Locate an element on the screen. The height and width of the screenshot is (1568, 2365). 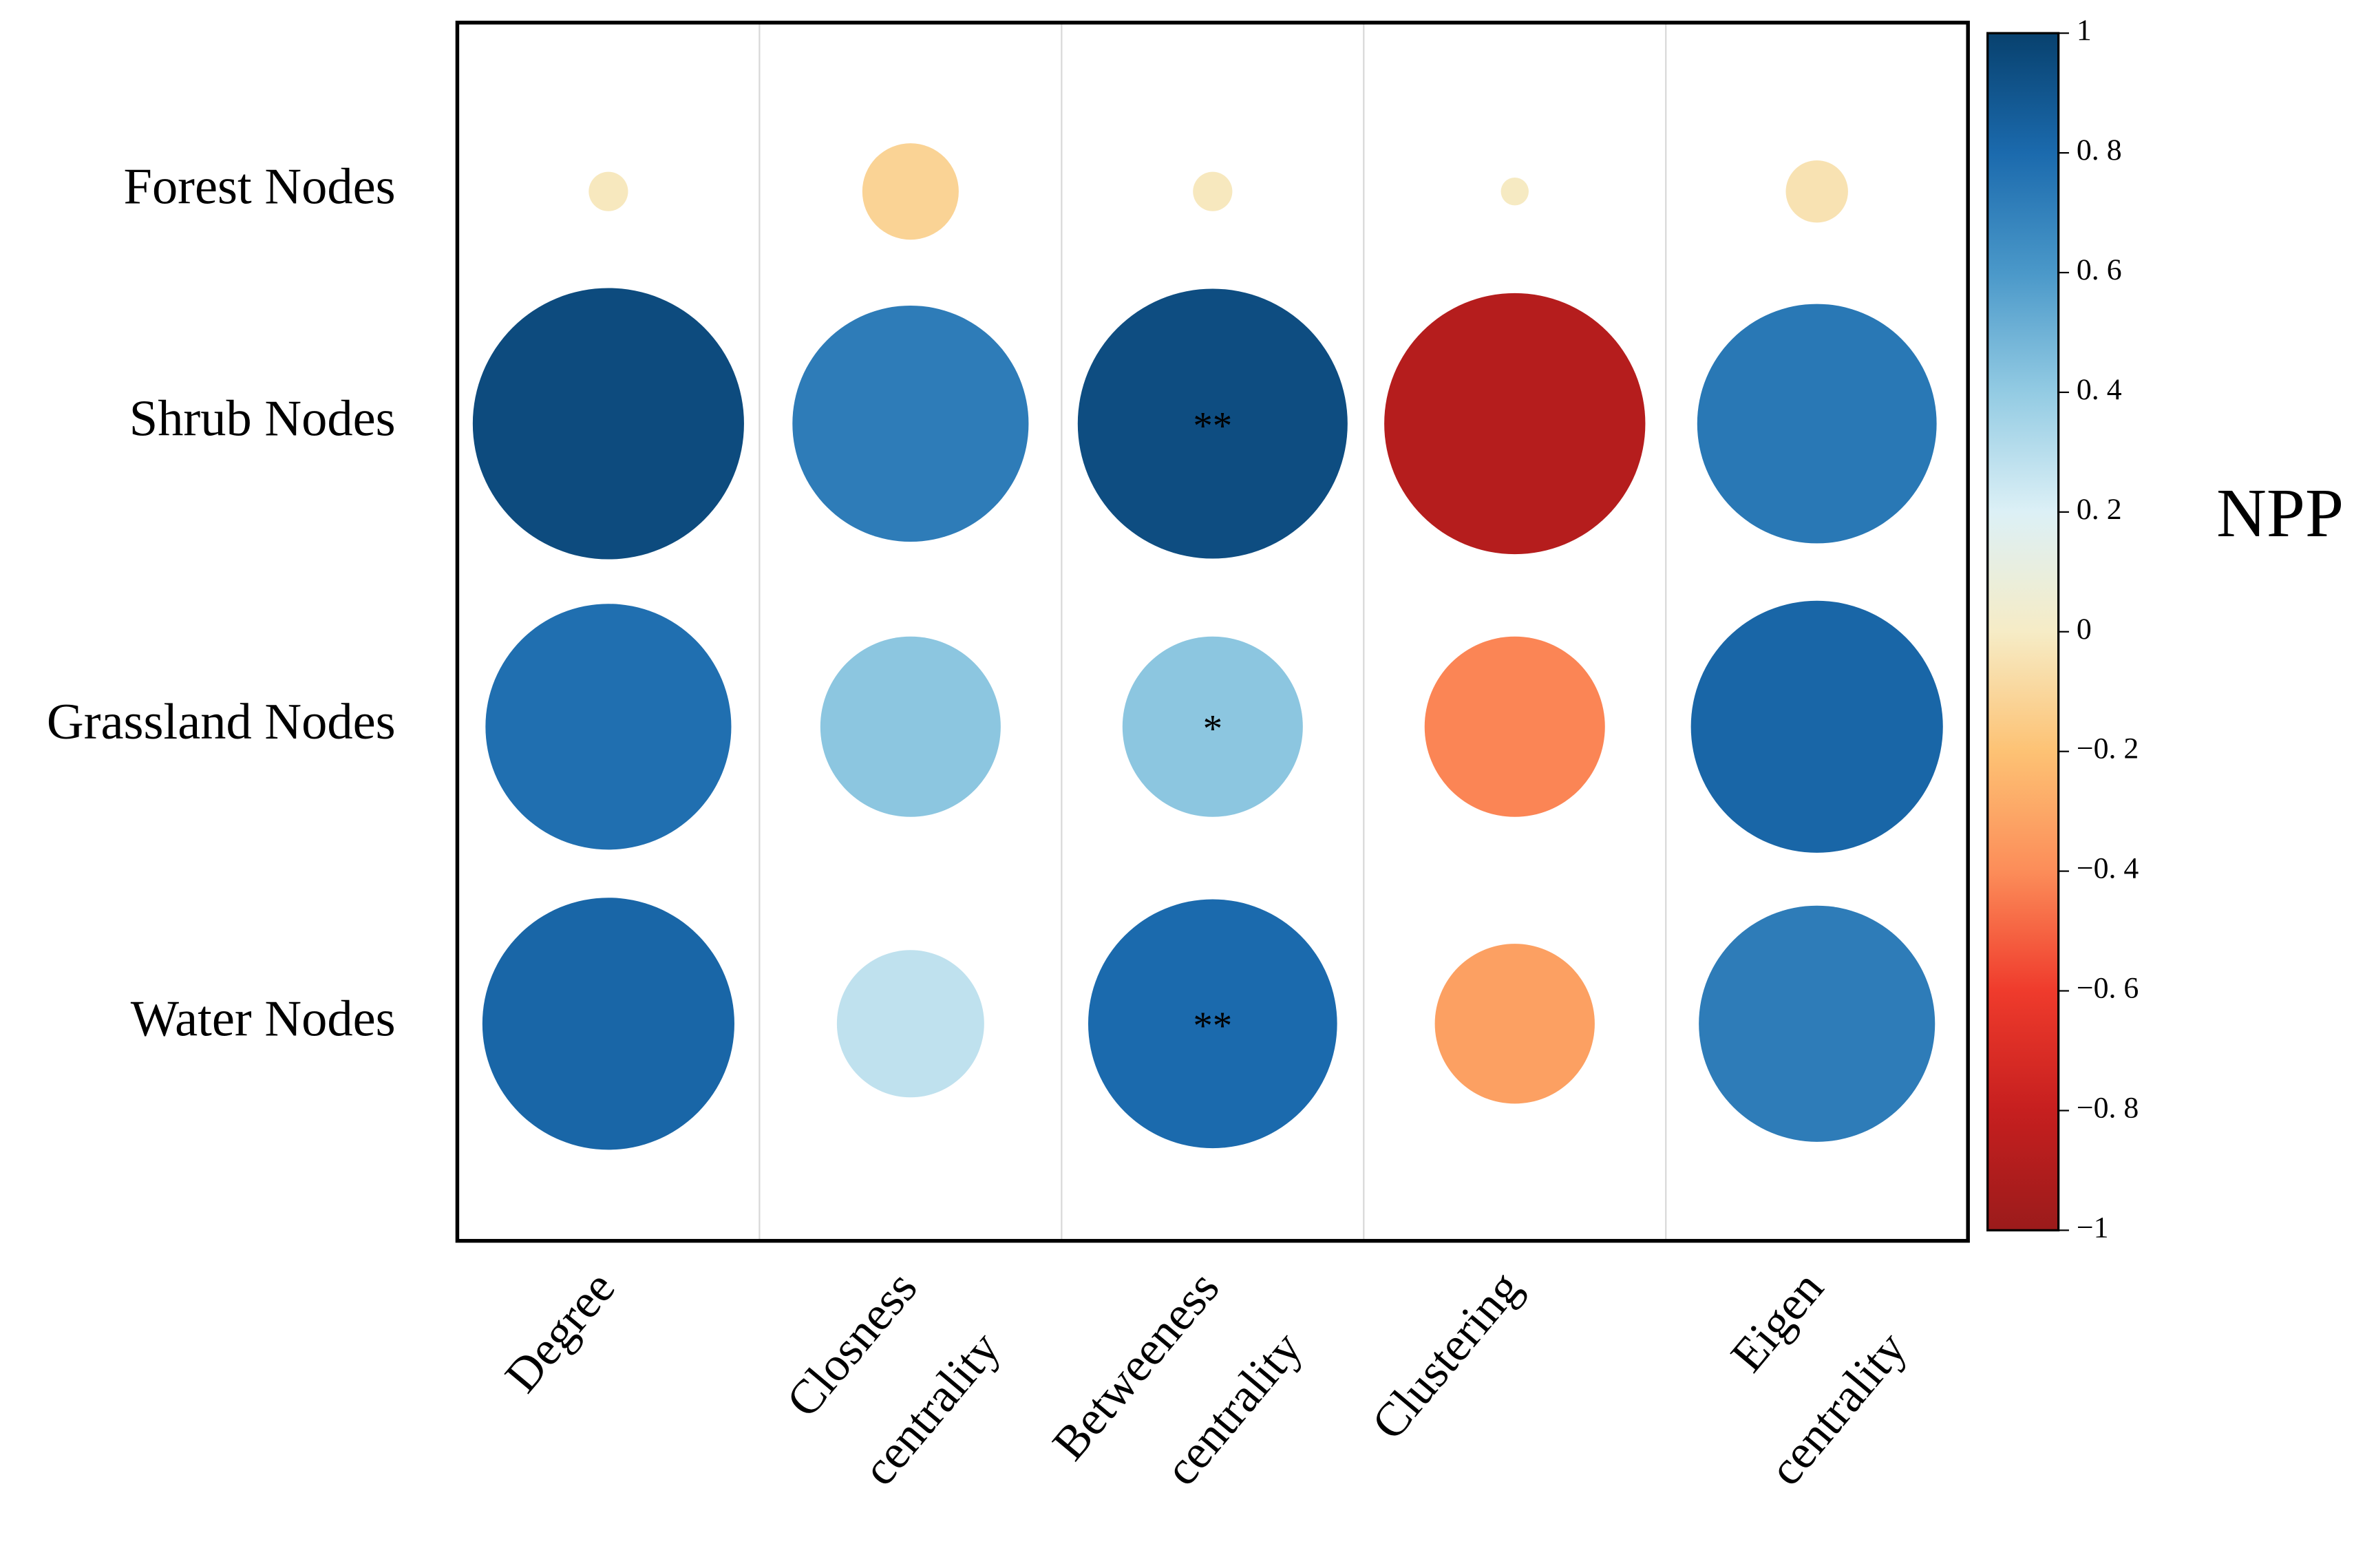
colorbar-tick-label: 0. 8 is located at coordinates (2099, 150).